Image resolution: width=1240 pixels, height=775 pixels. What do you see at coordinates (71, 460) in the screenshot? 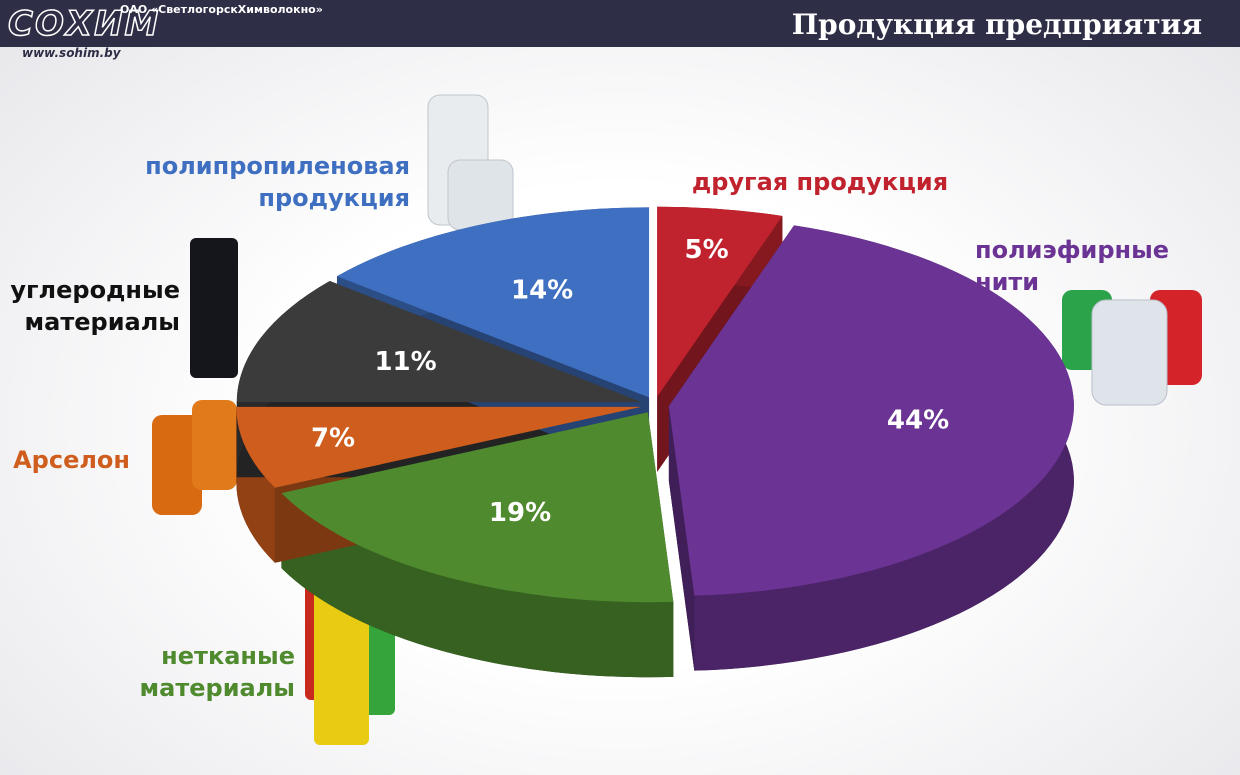
I see `category-label: Арселон` at bounding box center [71, 460].